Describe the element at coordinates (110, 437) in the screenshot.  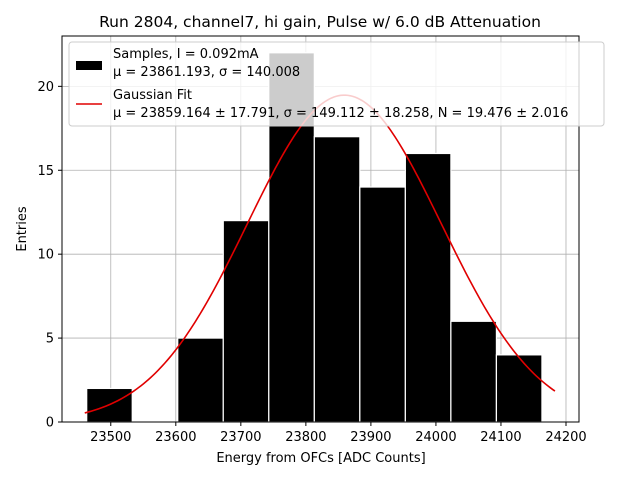
I see `x-tick-label: 23500` at that location.